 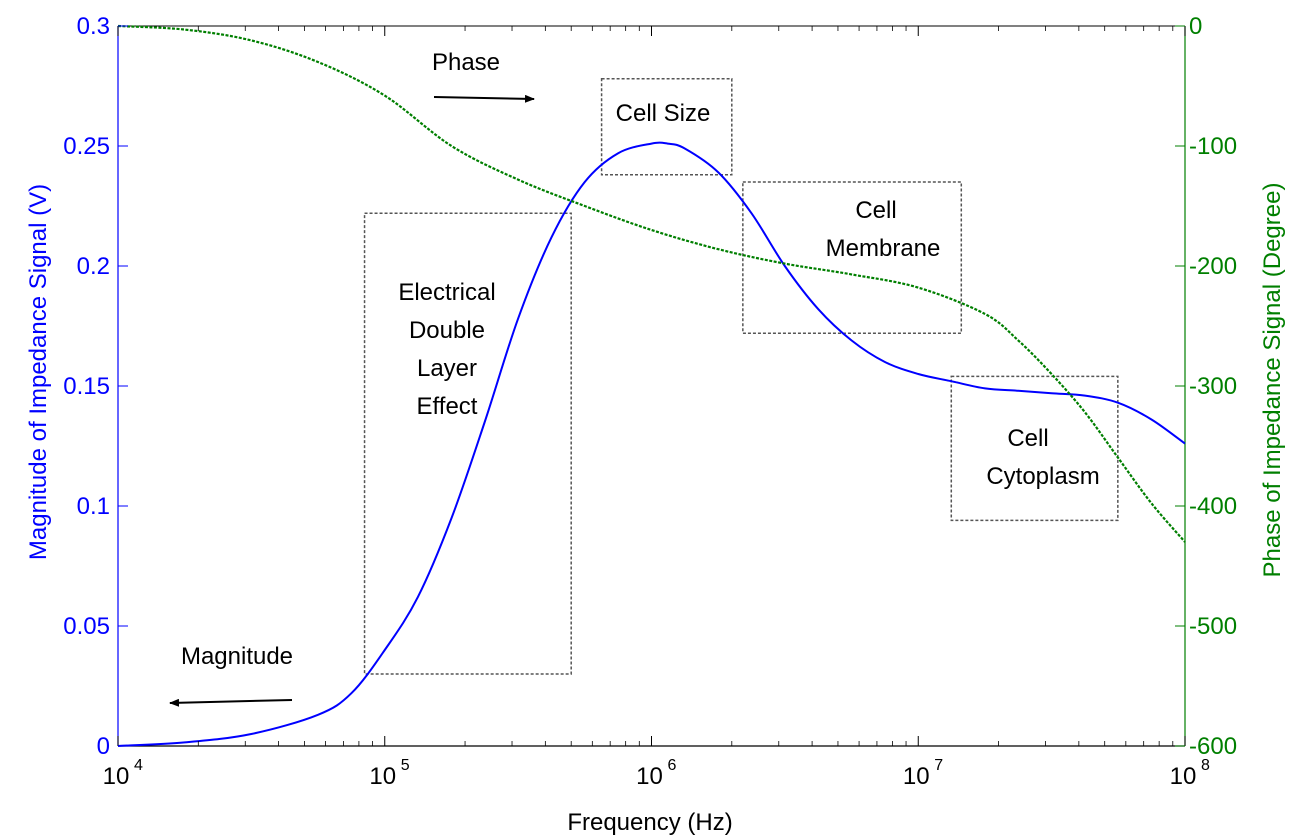 I want to click on region-label: Layer, so click(x=447, y=368).